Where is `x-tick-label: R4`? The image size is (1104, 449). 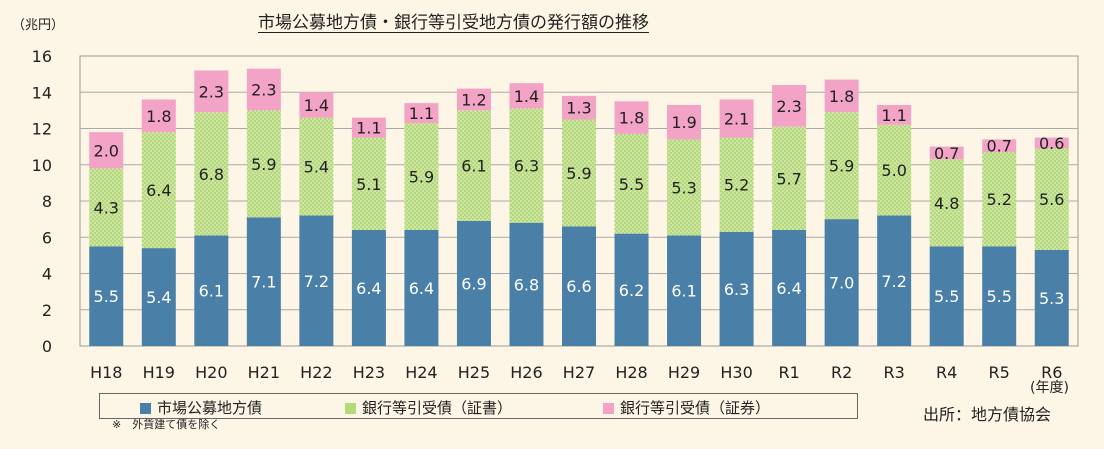 x-tick-label: R4 is located at coordinates (946, 372).